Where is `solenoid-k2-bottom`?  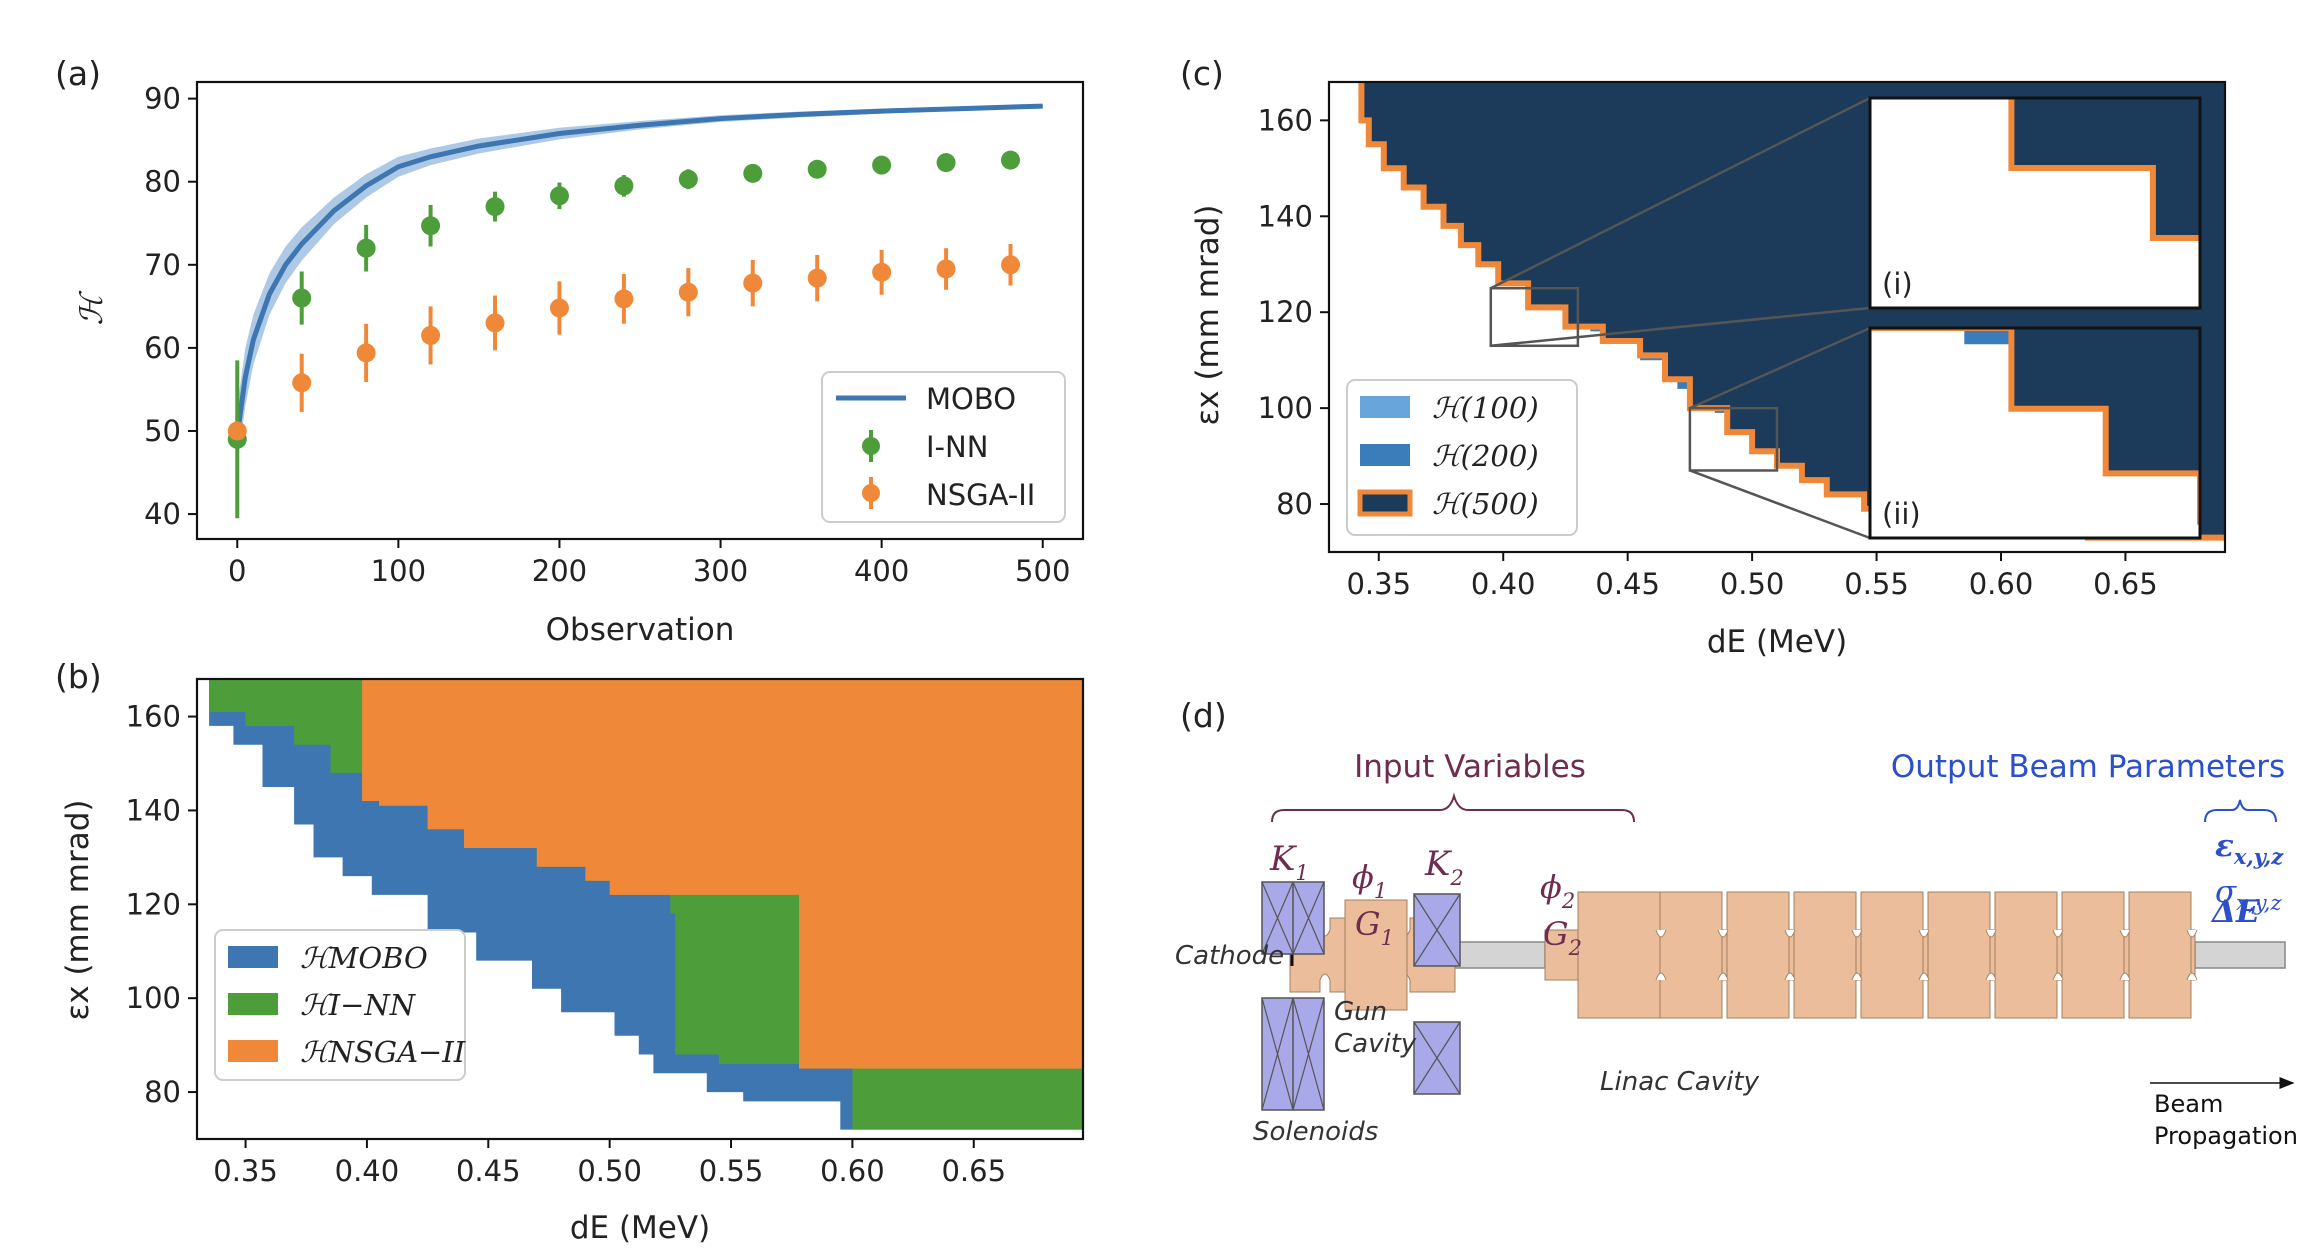 solenoid-k2-bottom is located at coordinates (1437, 1058).